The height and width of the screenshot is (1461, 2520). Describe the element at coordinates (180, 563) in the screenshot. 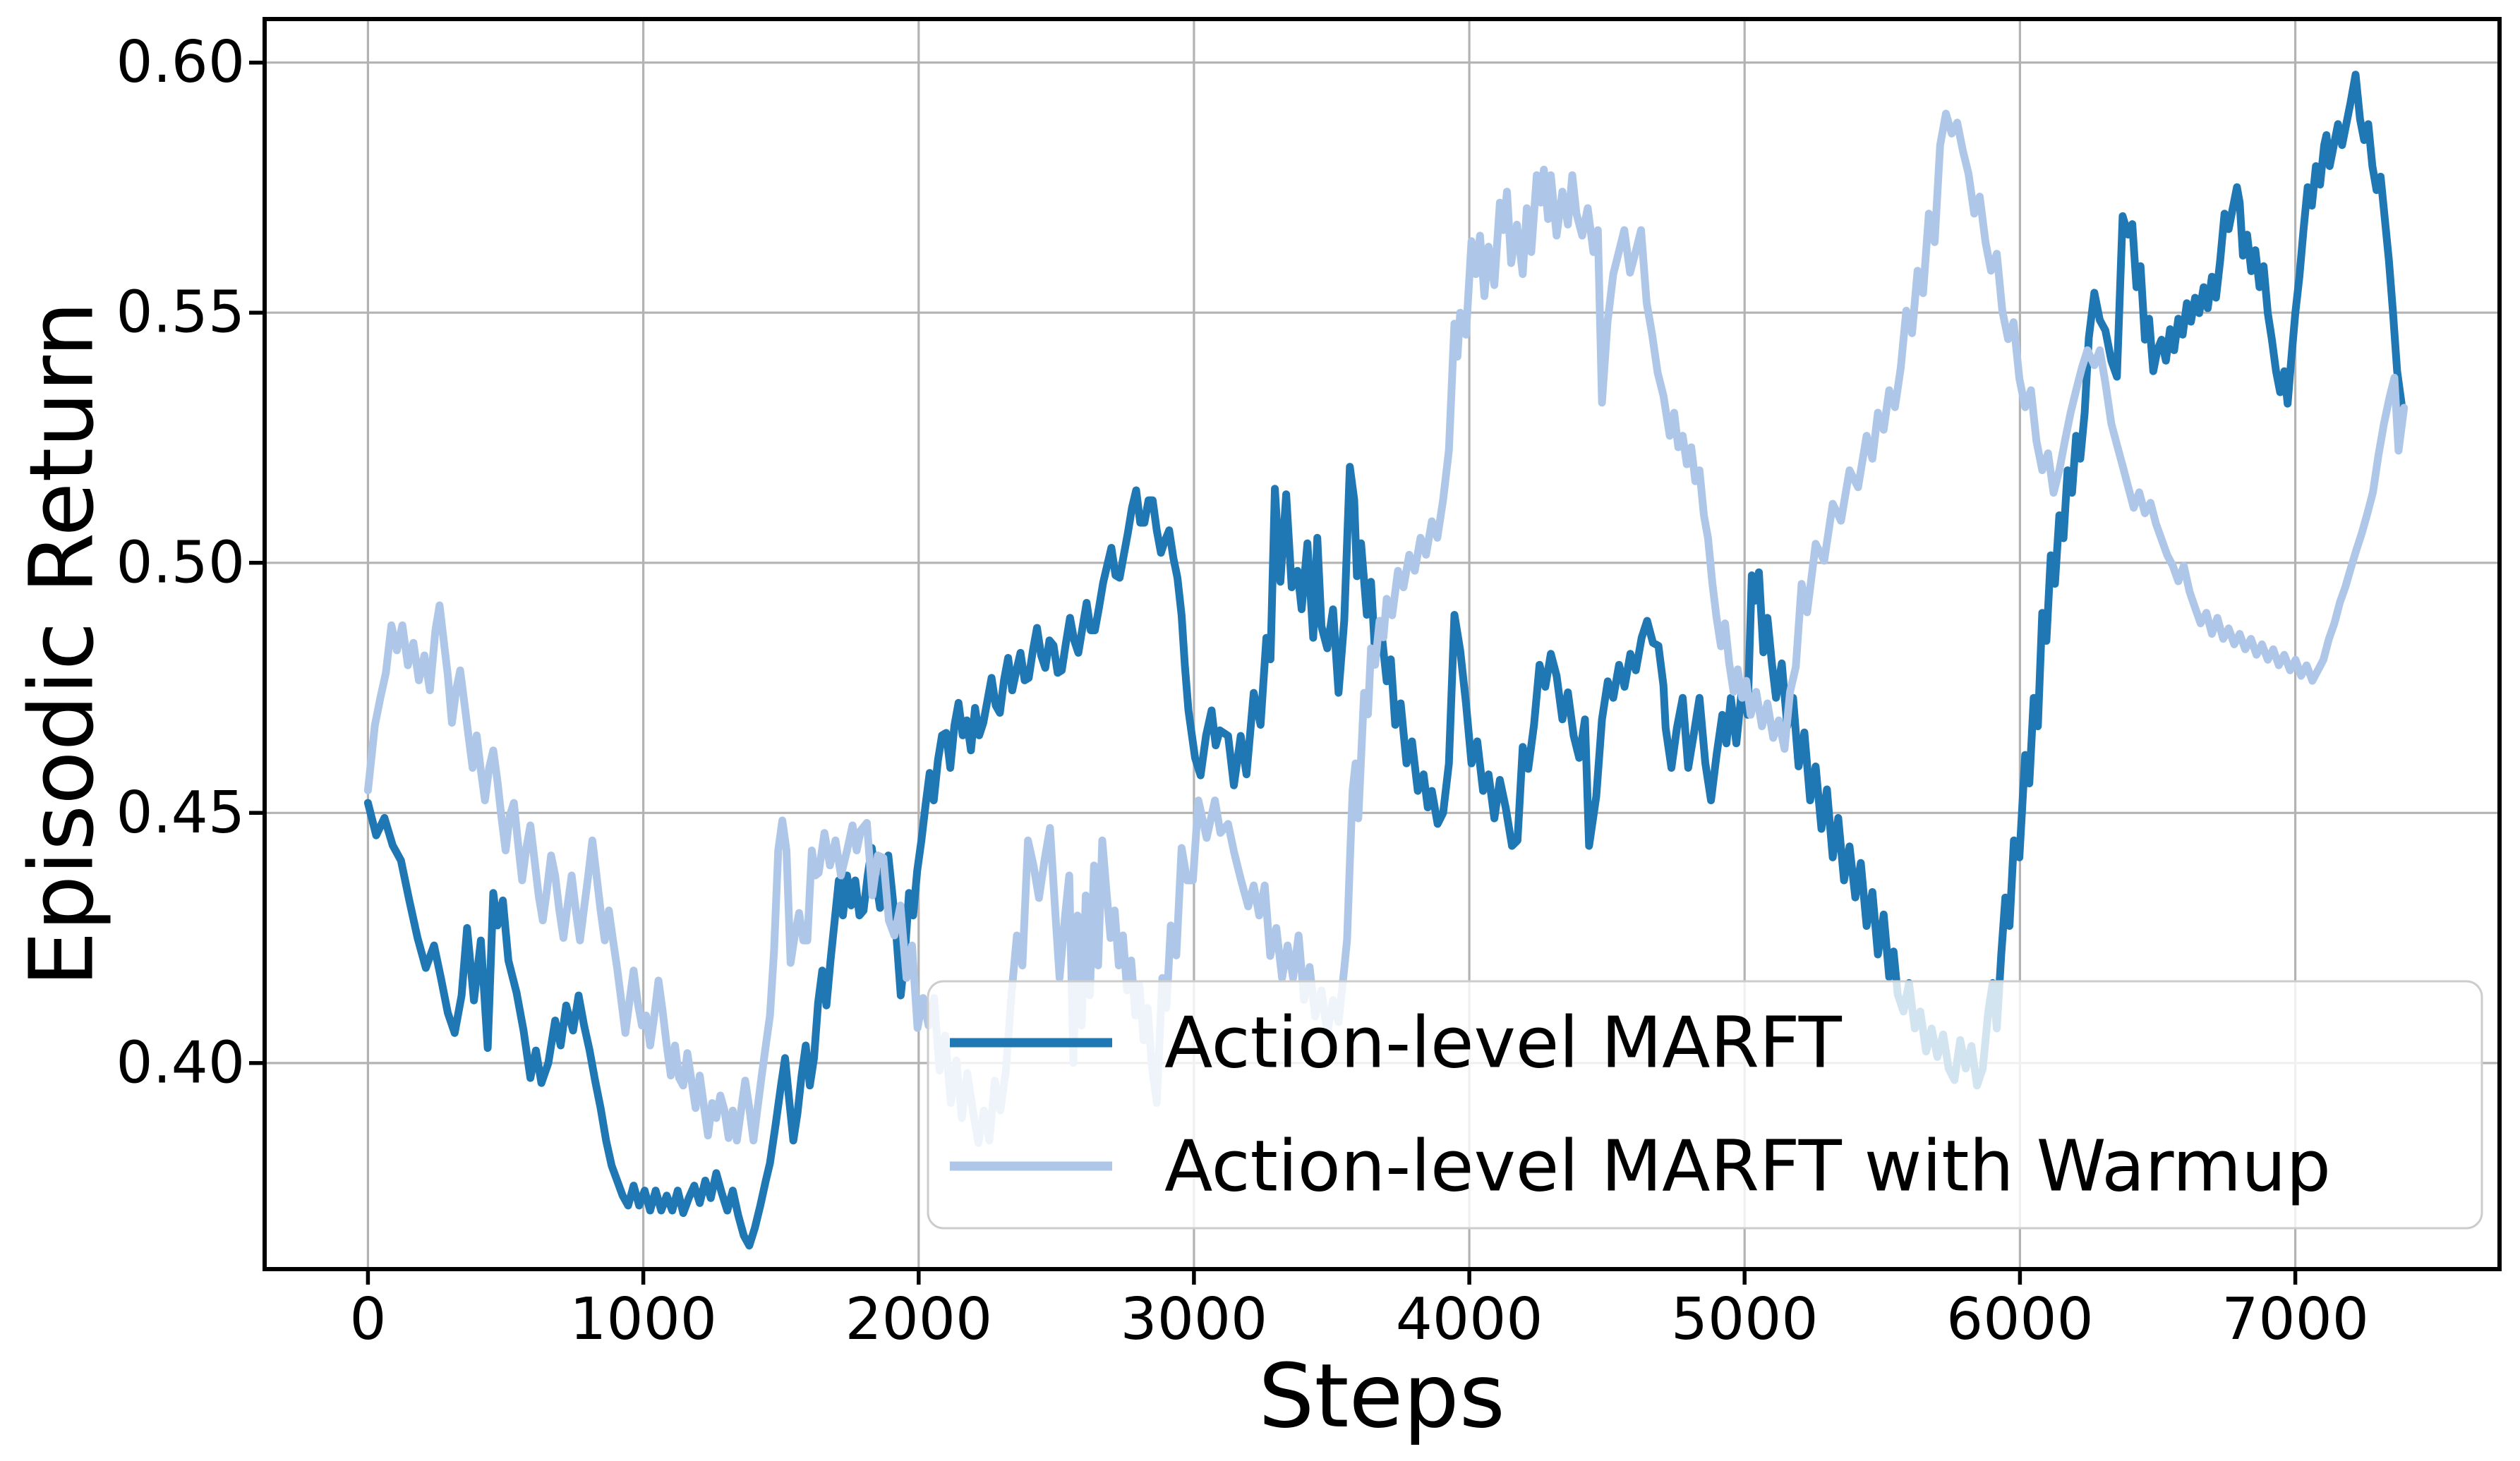

I see `y-tick-label: 0.50` at that location.